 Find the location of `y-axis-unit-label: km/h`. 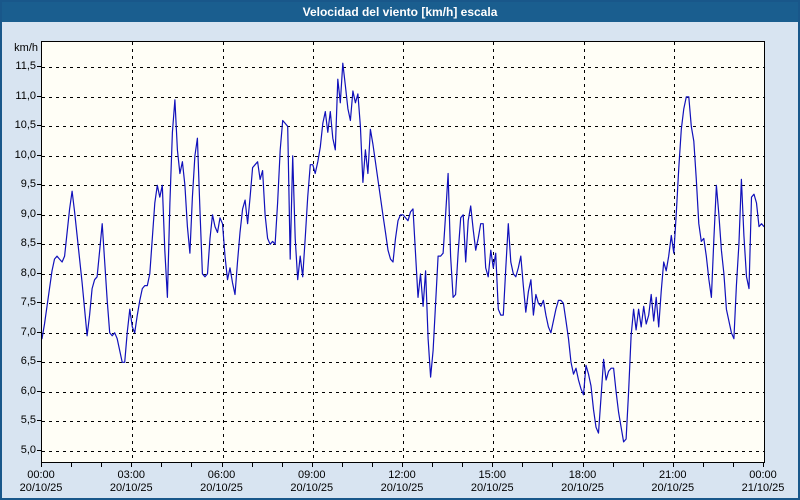

y-axis-unit-label: km/h is located at coordinates (26, 48).